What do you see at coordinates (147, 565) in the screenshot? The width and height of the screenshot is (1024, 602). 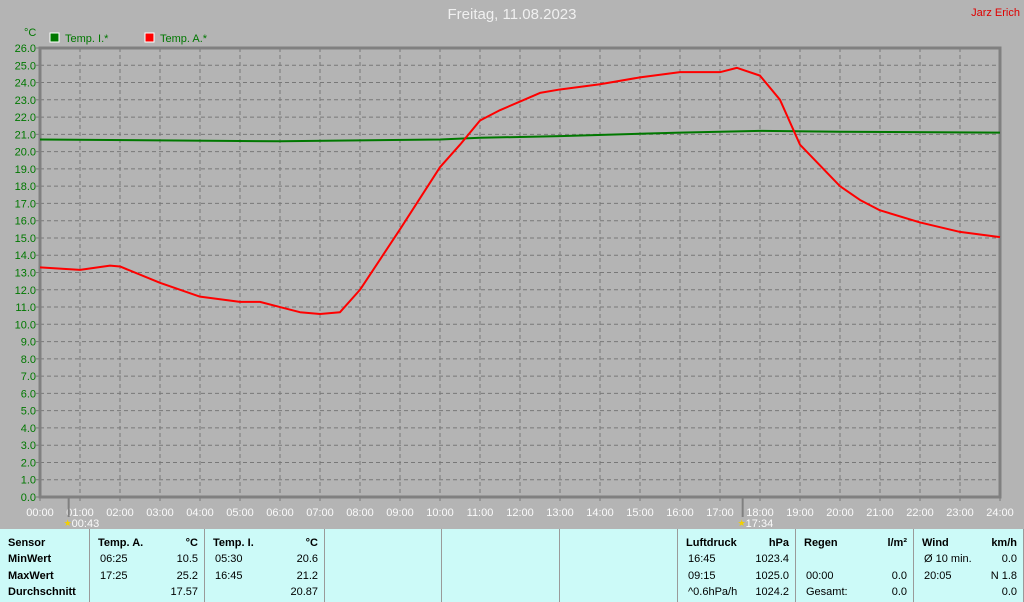 I see `table-column: Temp. A. °C 06:25 10.5 17:25 25.2 17.57` at bounding box center [147, 565].